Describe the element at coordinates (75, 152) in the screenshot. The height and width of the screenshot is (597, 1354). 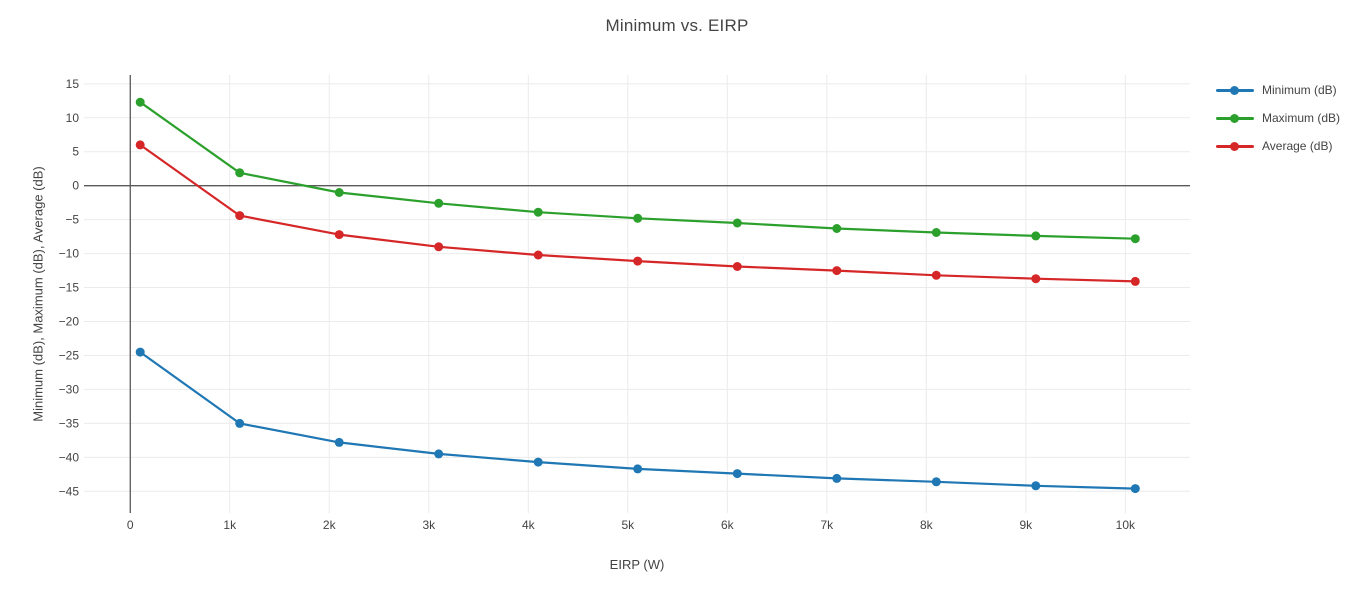
I see `y-tick-label: 5` at that location.